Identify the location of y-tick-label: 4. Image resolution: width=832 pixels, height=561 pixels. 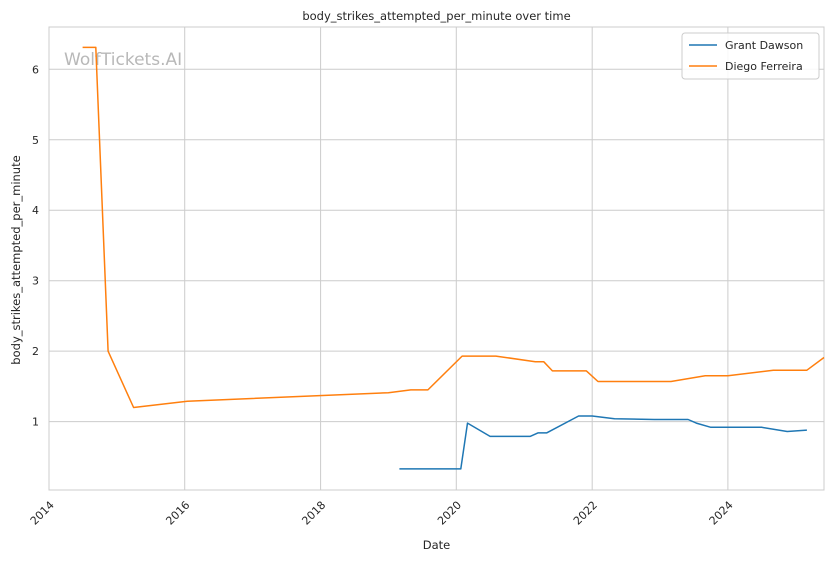
(35, 210).